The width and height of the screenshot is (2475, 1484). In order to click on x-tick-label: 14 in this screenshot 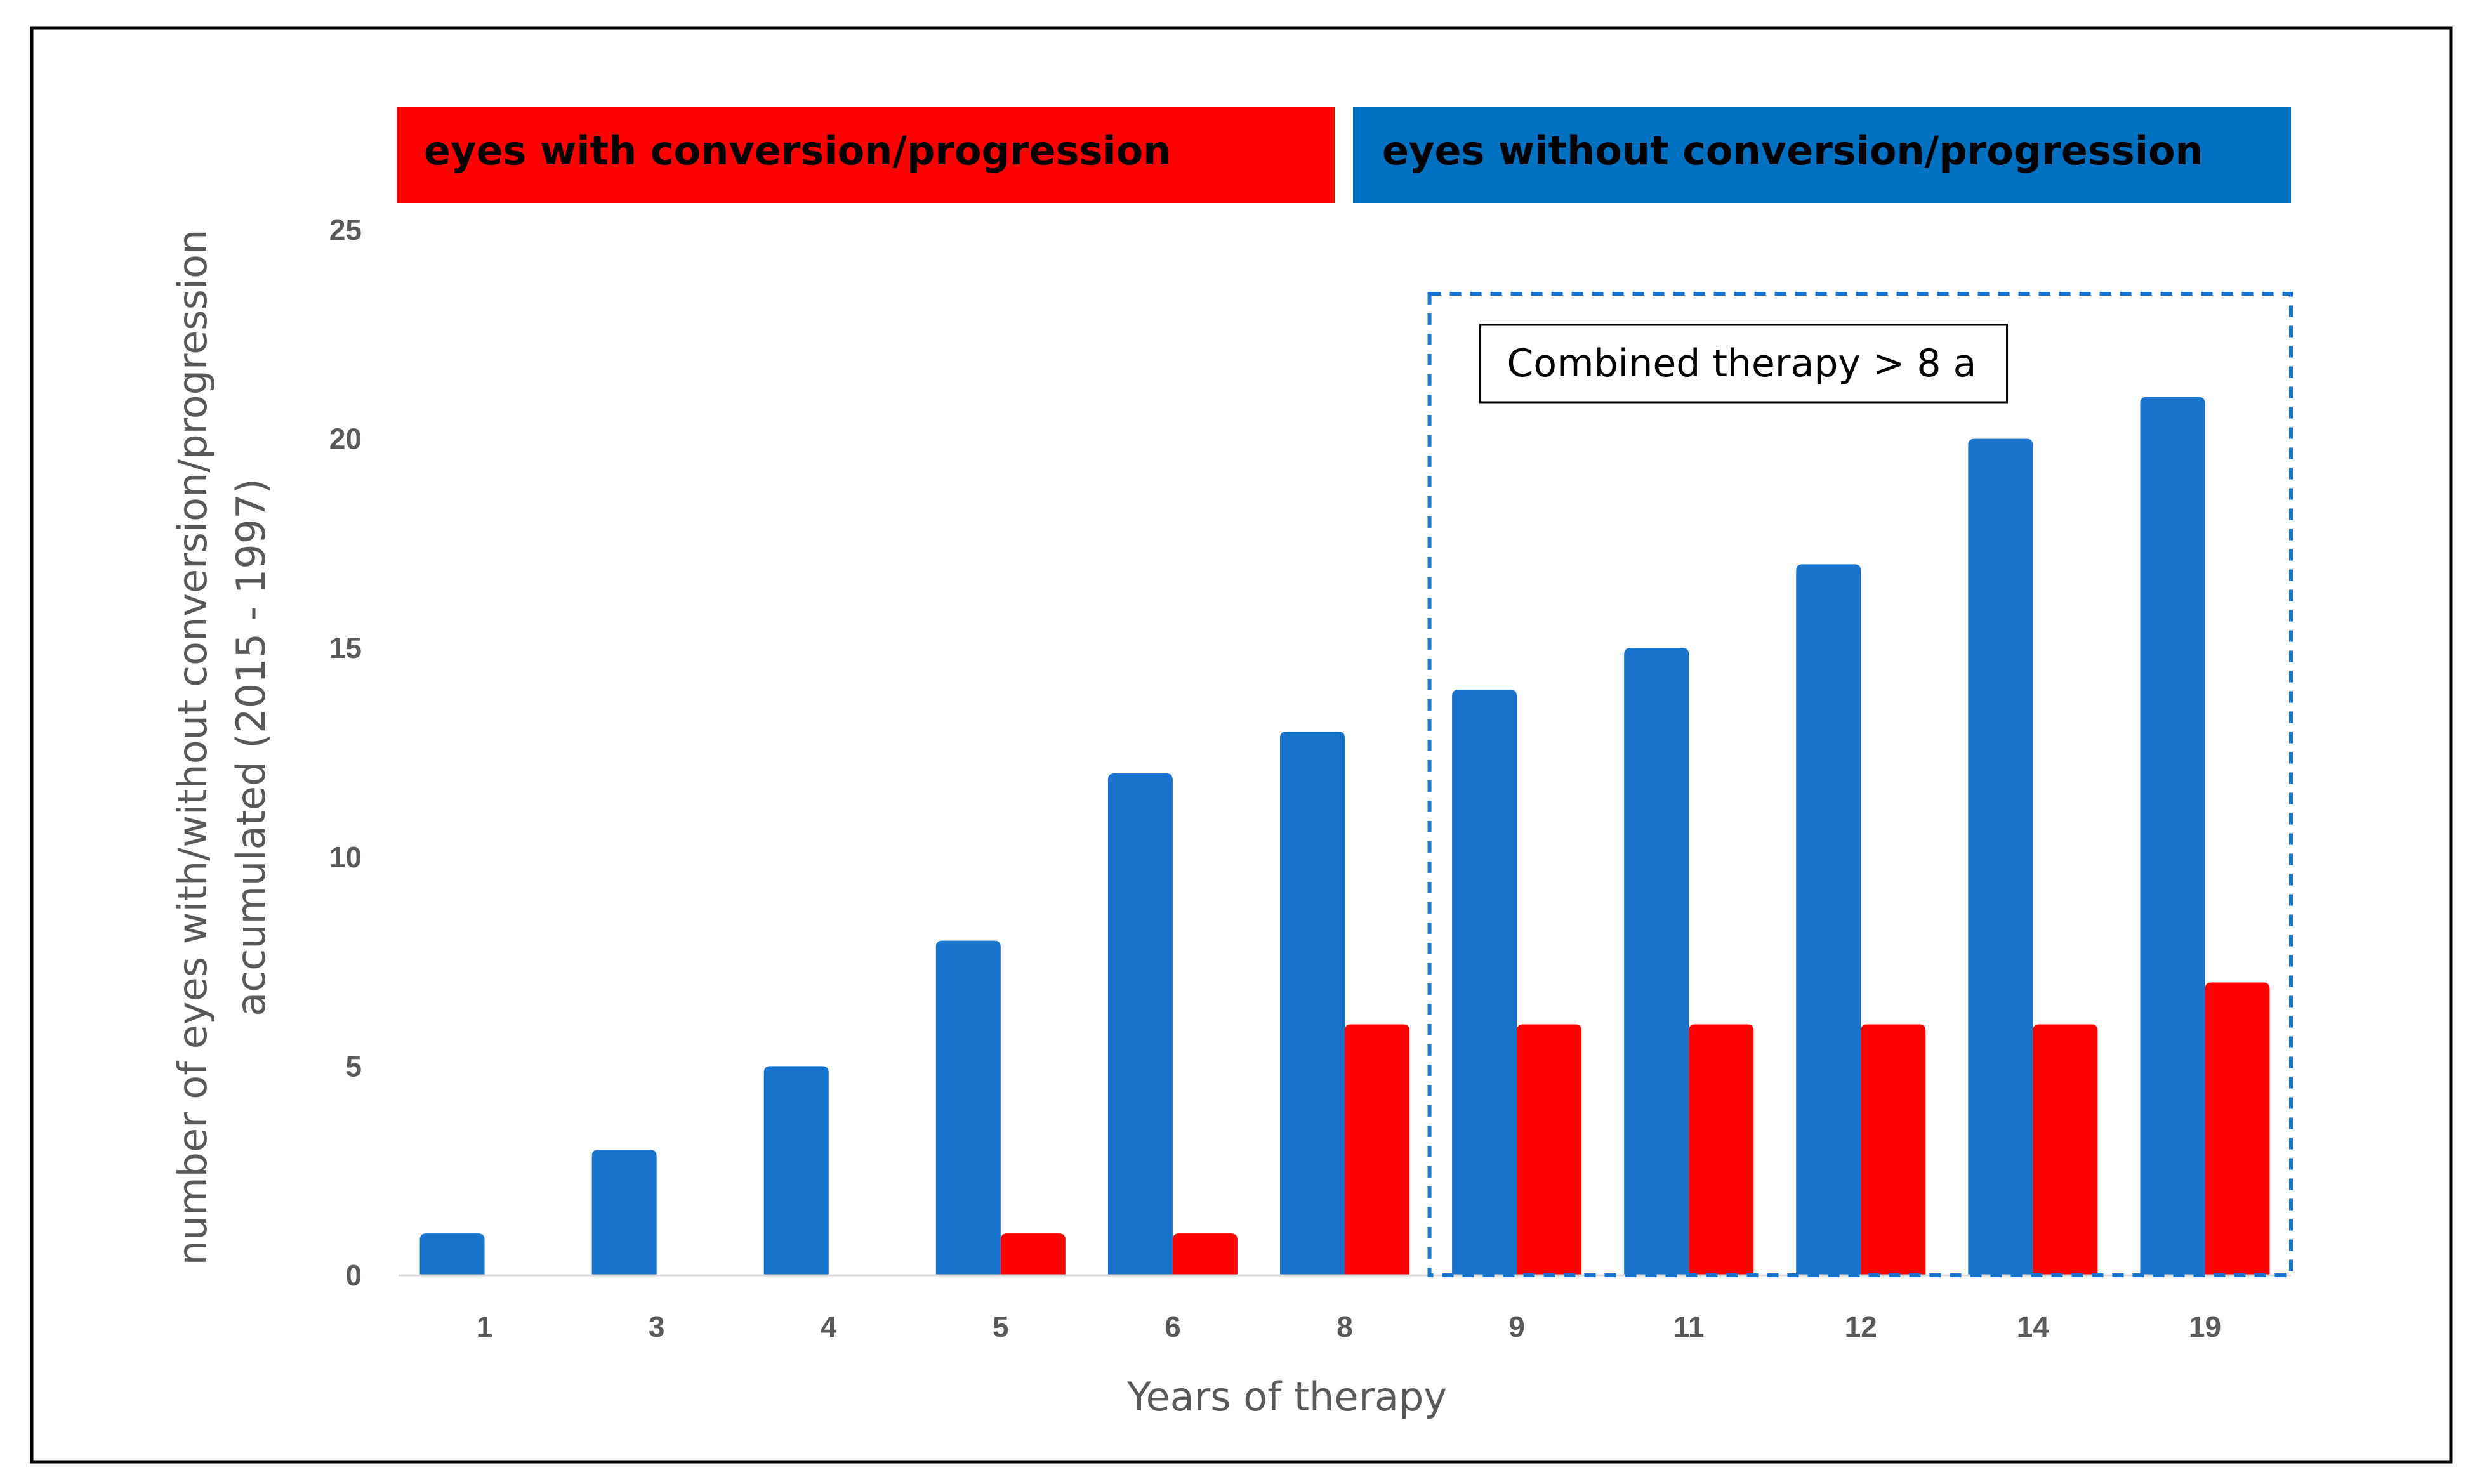, I will do `click(2033, 1326)`.